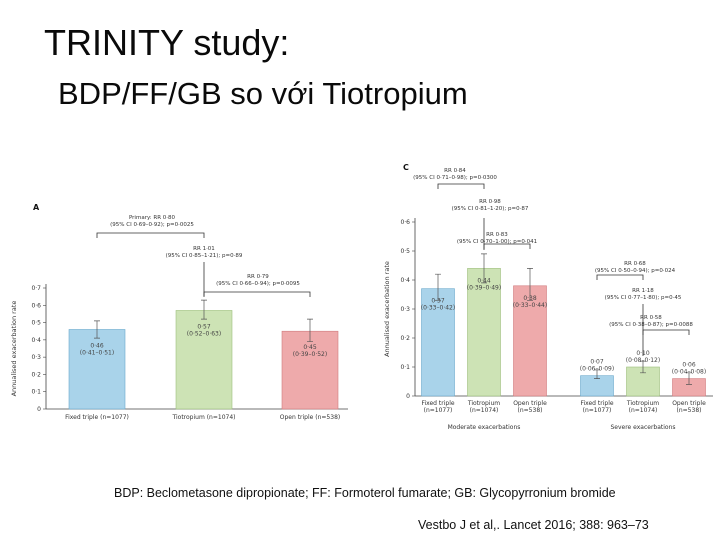 Image resolution: width=720 pixels, height=540 pixels. What do you see at coordinates (484, 427) in the screenshot?
I see `panel-c-group-label: Moderate exacerbations` at bounding box center [484, 427].